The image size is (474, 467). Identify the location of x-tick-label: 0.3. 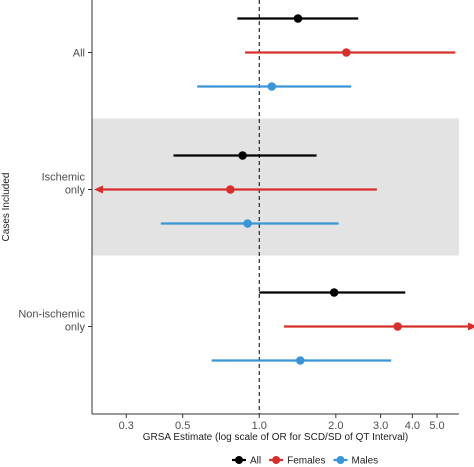
(126, 426).